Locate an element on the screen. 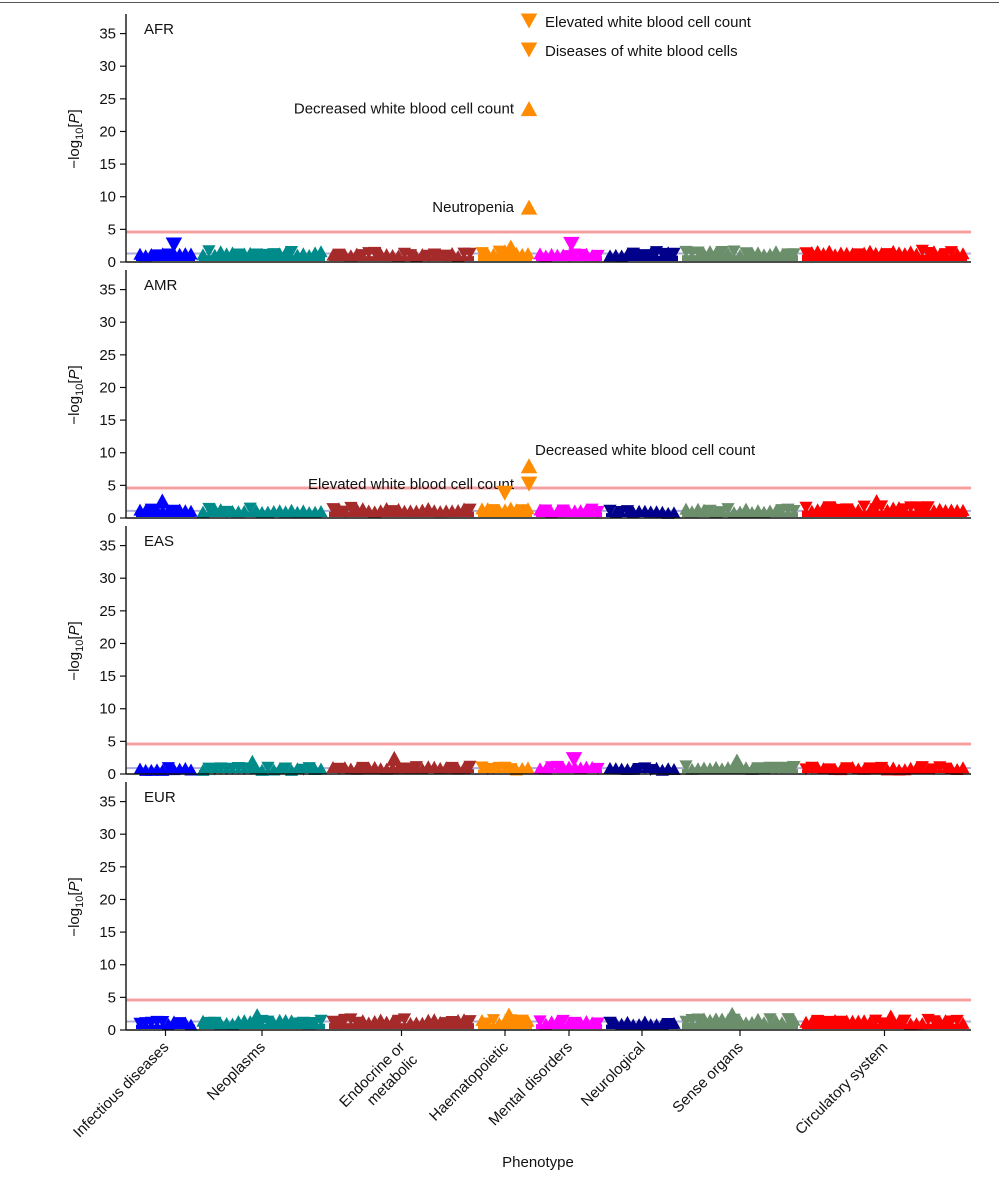 Image resolution: width=999 pixels, height=1181 pixels. y-tick-label: 25 is located at coordinates (107, 99).